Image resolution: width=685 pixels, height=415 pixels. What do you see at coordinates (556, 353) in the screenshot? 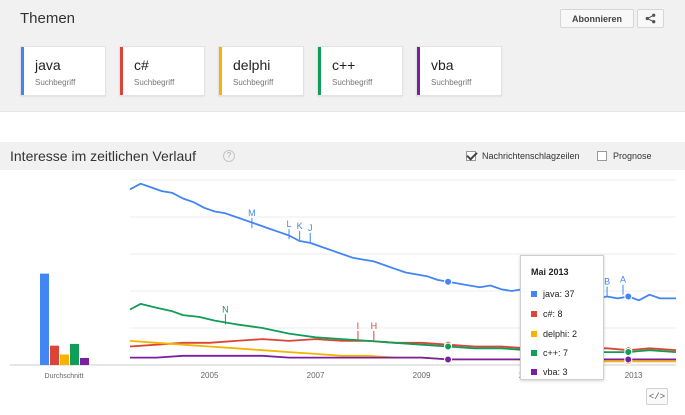
I see `tooltip-value: c++: 7` at bounding box center [556, 353].